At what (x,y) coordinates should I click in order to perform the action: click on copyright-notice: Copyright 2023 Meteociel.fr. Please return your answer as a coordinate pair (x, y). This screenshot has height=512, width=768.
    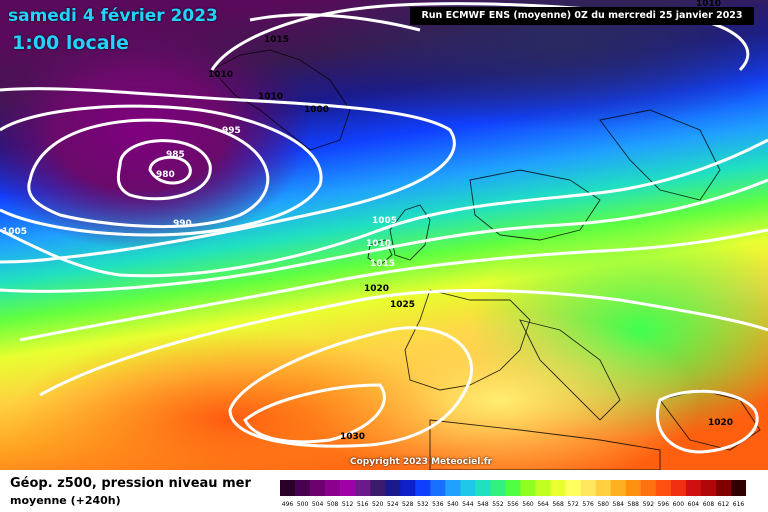
    Looking at the image, I should click on (421, 462).